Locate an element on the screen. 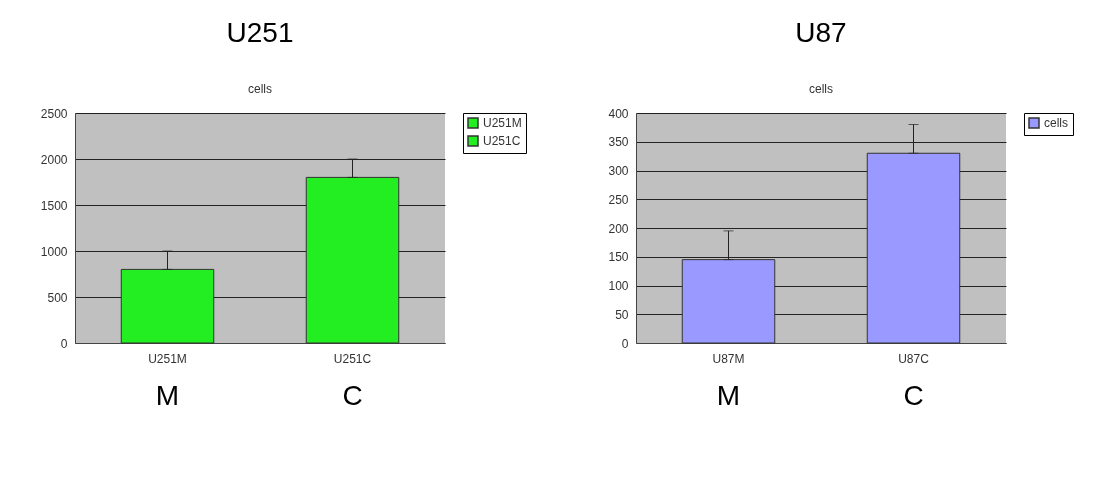 This screenshot has width=1110, height=497. y-tick-label: 350 is located at coordinates (618, 142).